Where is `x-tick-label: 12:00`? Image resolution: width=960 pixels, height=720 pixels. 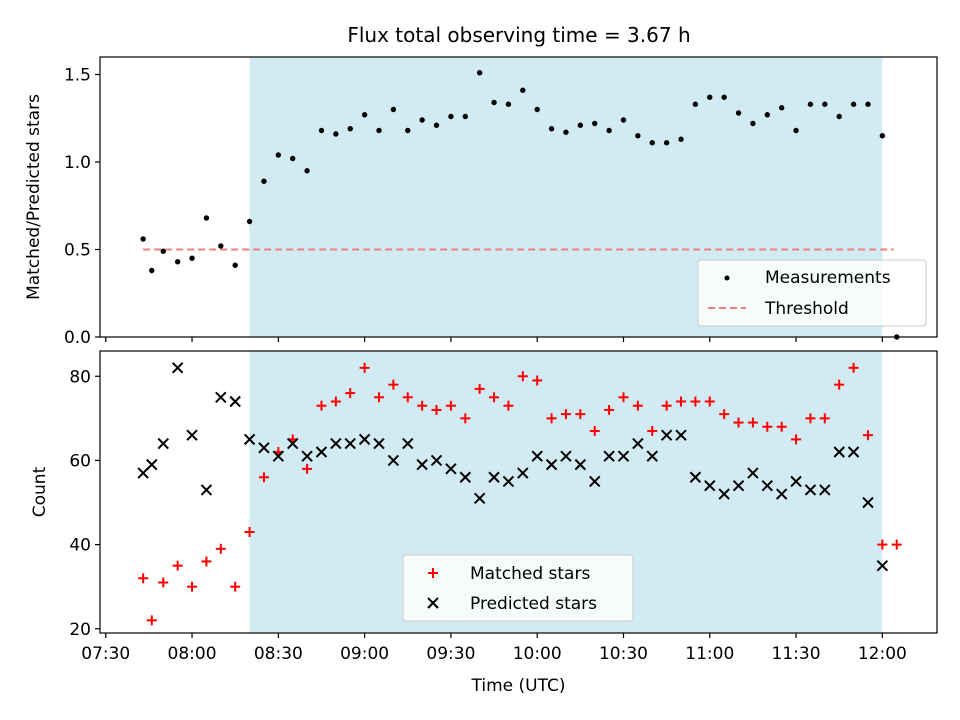
x-tick-label: 12:00 is located at coordinates (882, 654).